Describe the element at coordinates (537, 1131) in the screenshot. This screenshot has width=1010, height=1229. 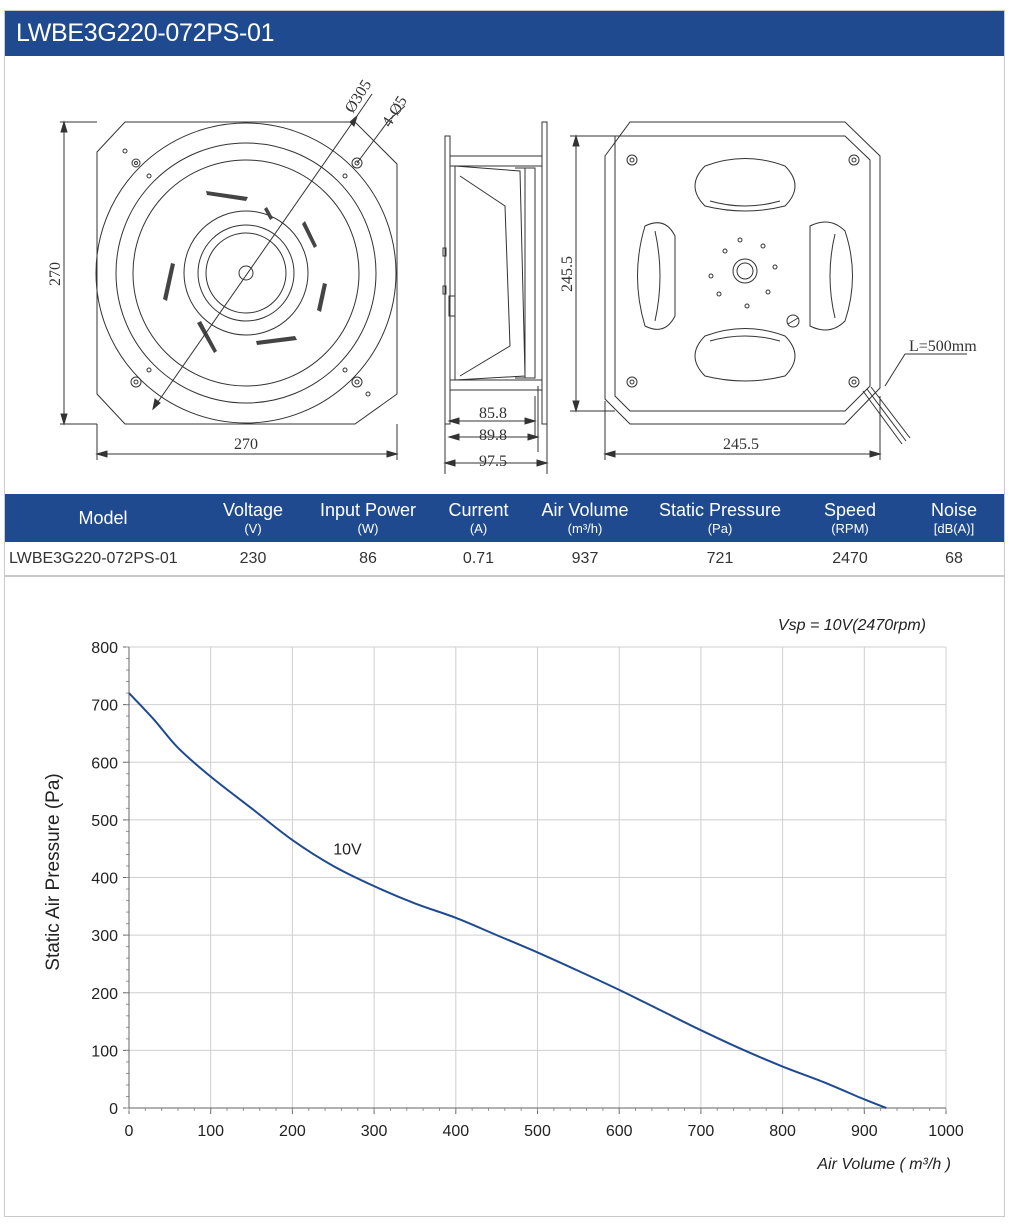
I see `x-tick-label: 500` at that location.